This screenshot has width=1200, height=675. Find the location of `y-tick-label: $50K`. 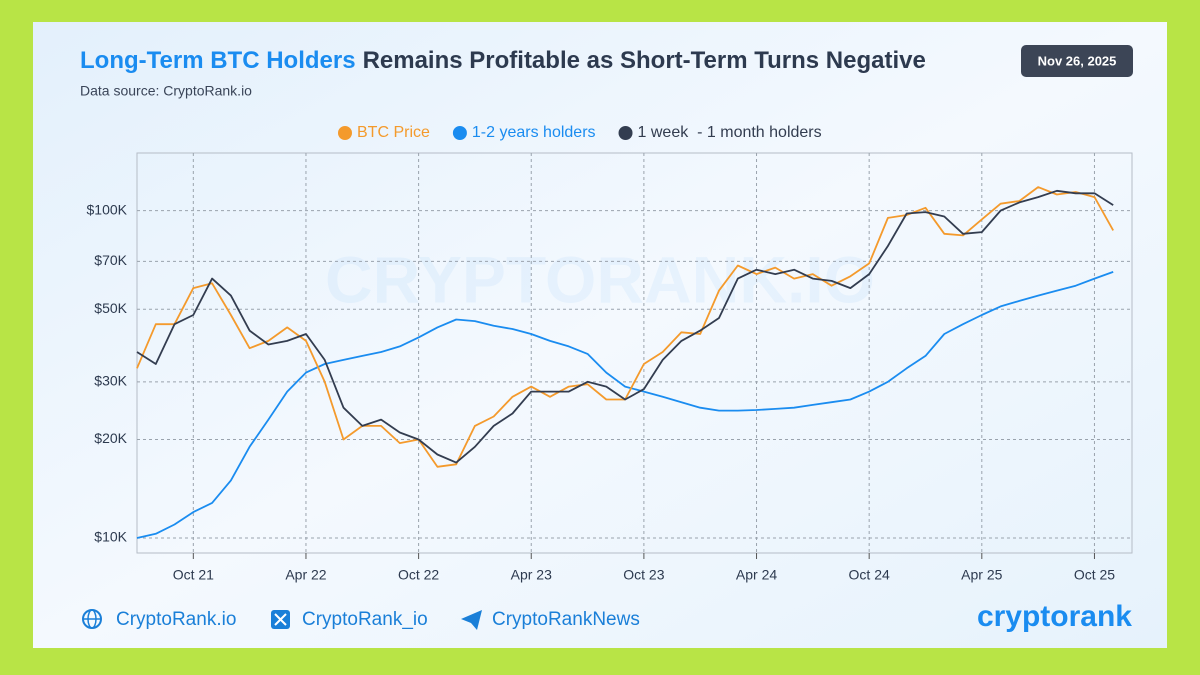

y-tick-label: $50K is located at coordinates (110, 308).